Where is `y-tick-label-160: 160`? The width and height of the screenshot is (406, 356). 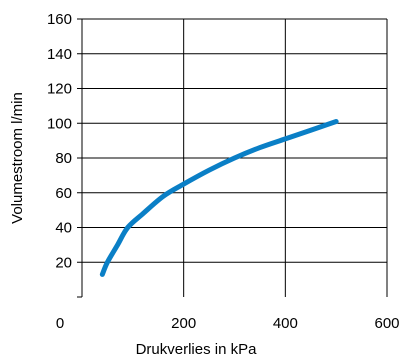
y-tick-label-160: 160 is located at coordinates (59, 19).